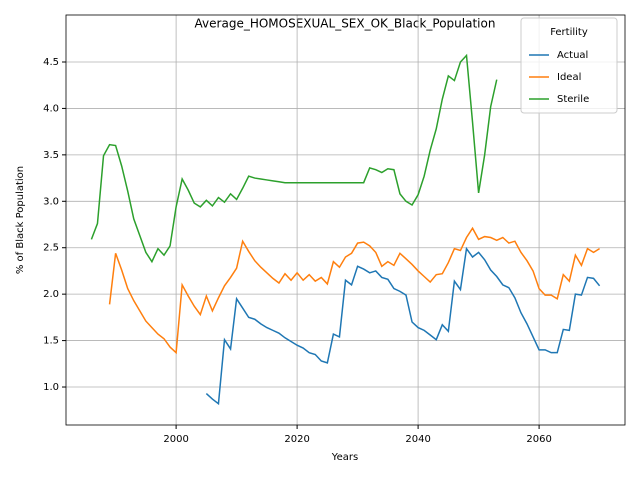 The width and height of the screenshot is (640, 480). Describe the element at coordinates (573, 99) in the screenshot. I see `legend-label: Sterile` at that location.